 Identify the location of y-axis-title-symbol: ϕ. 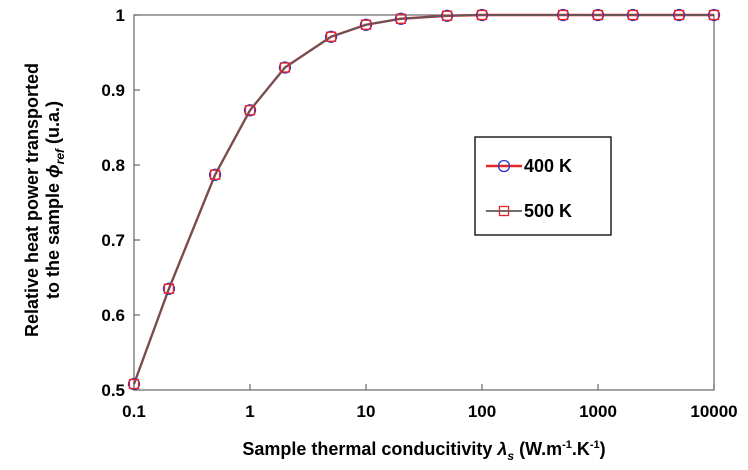
(53, 171).